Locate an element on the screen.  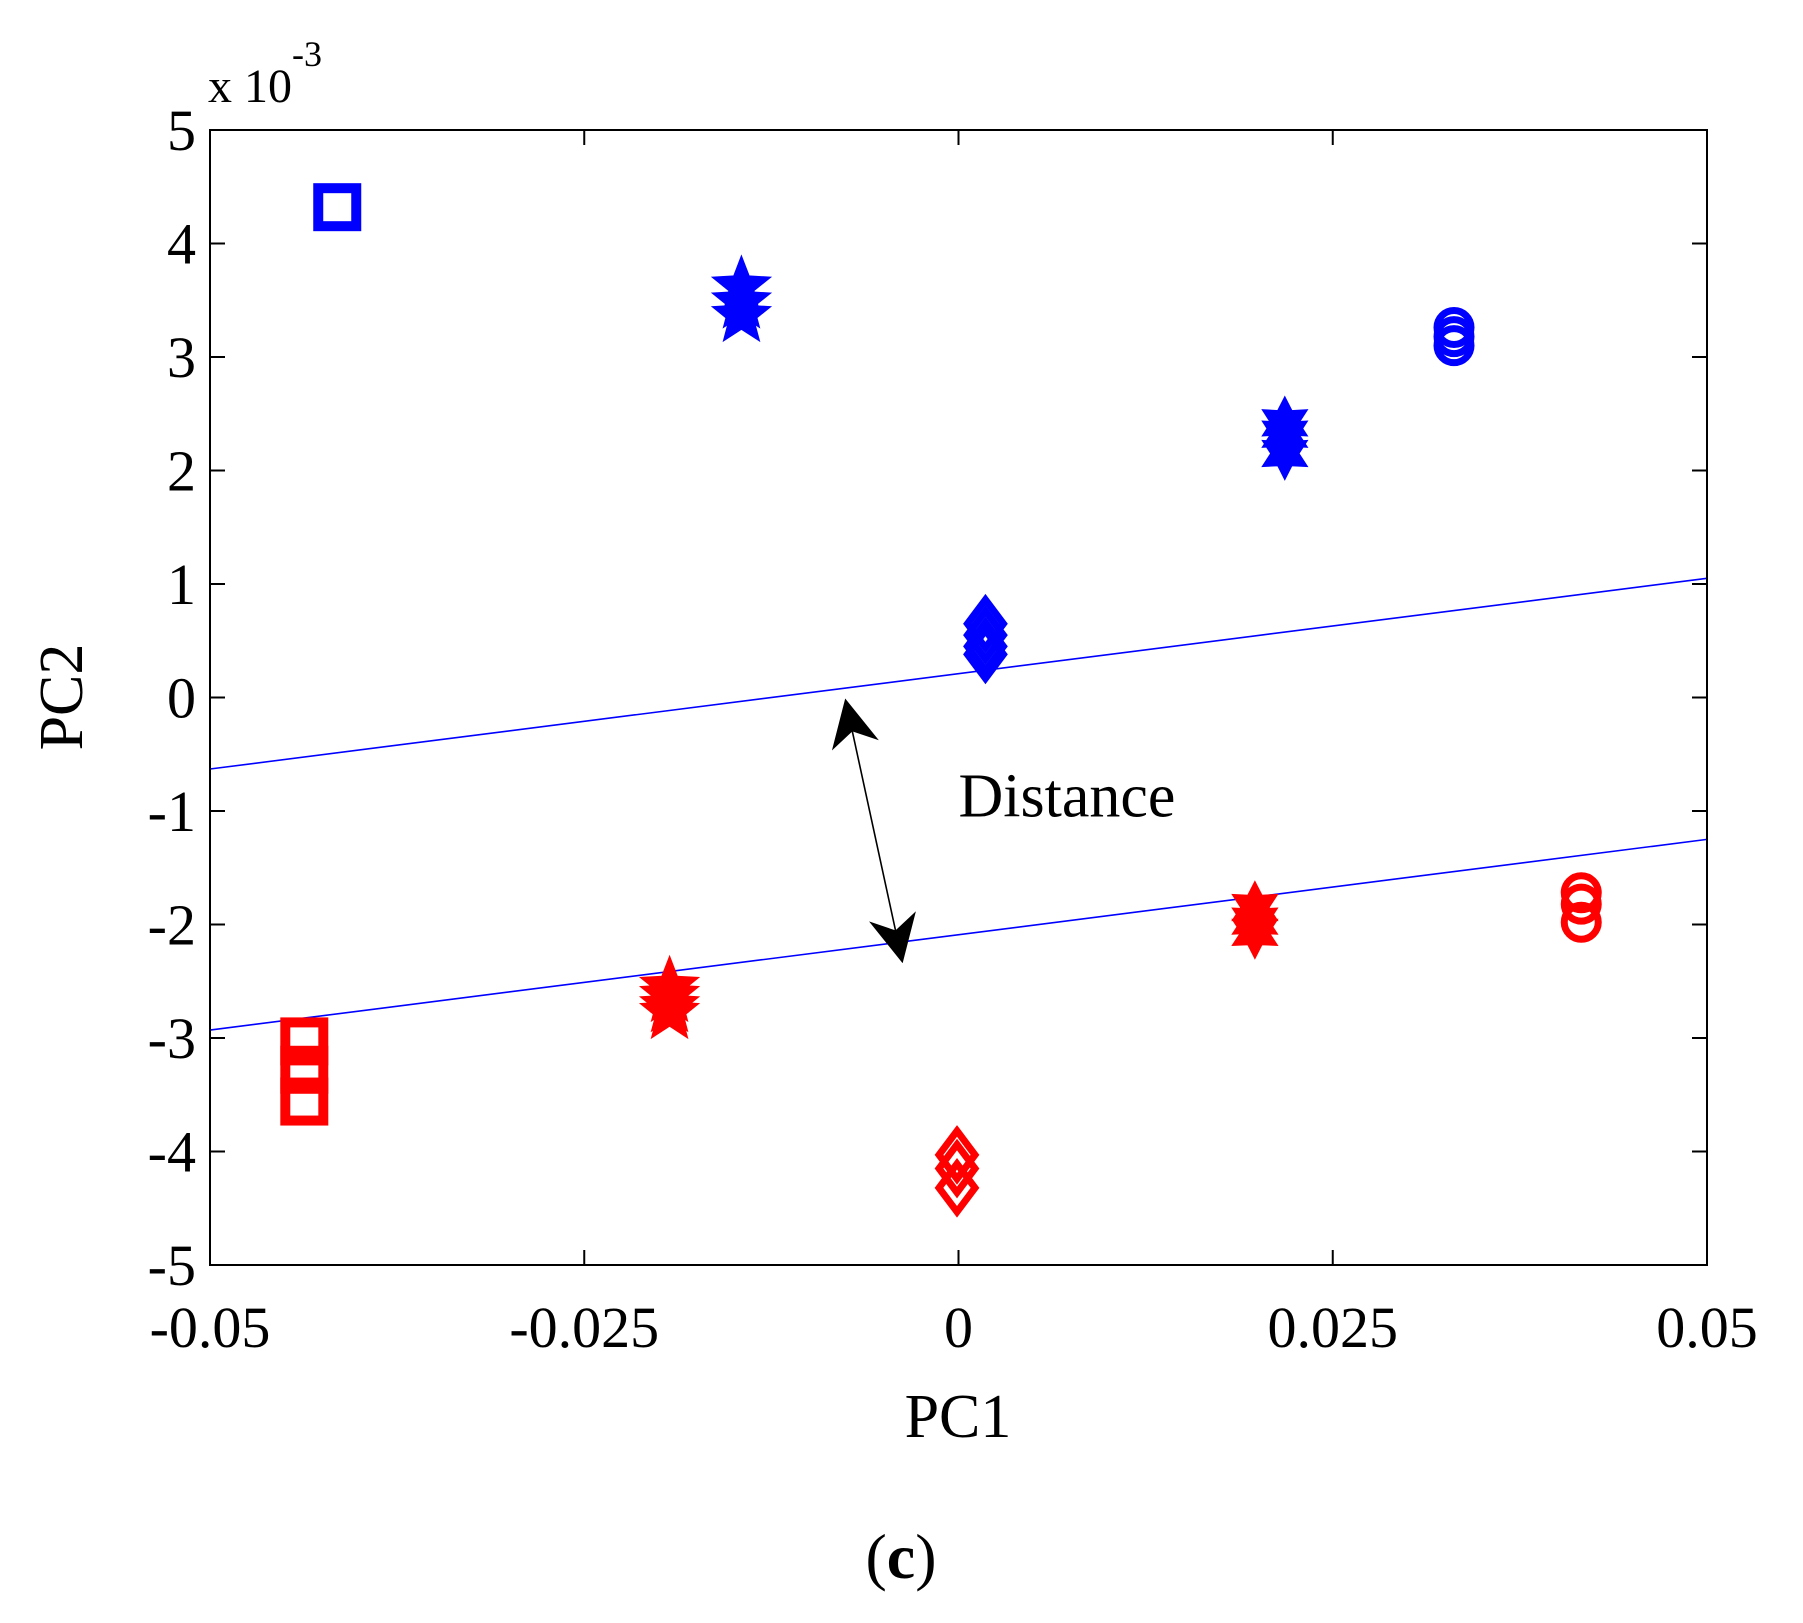
y-tick-label: -2 is located at coordinates (172, 925).